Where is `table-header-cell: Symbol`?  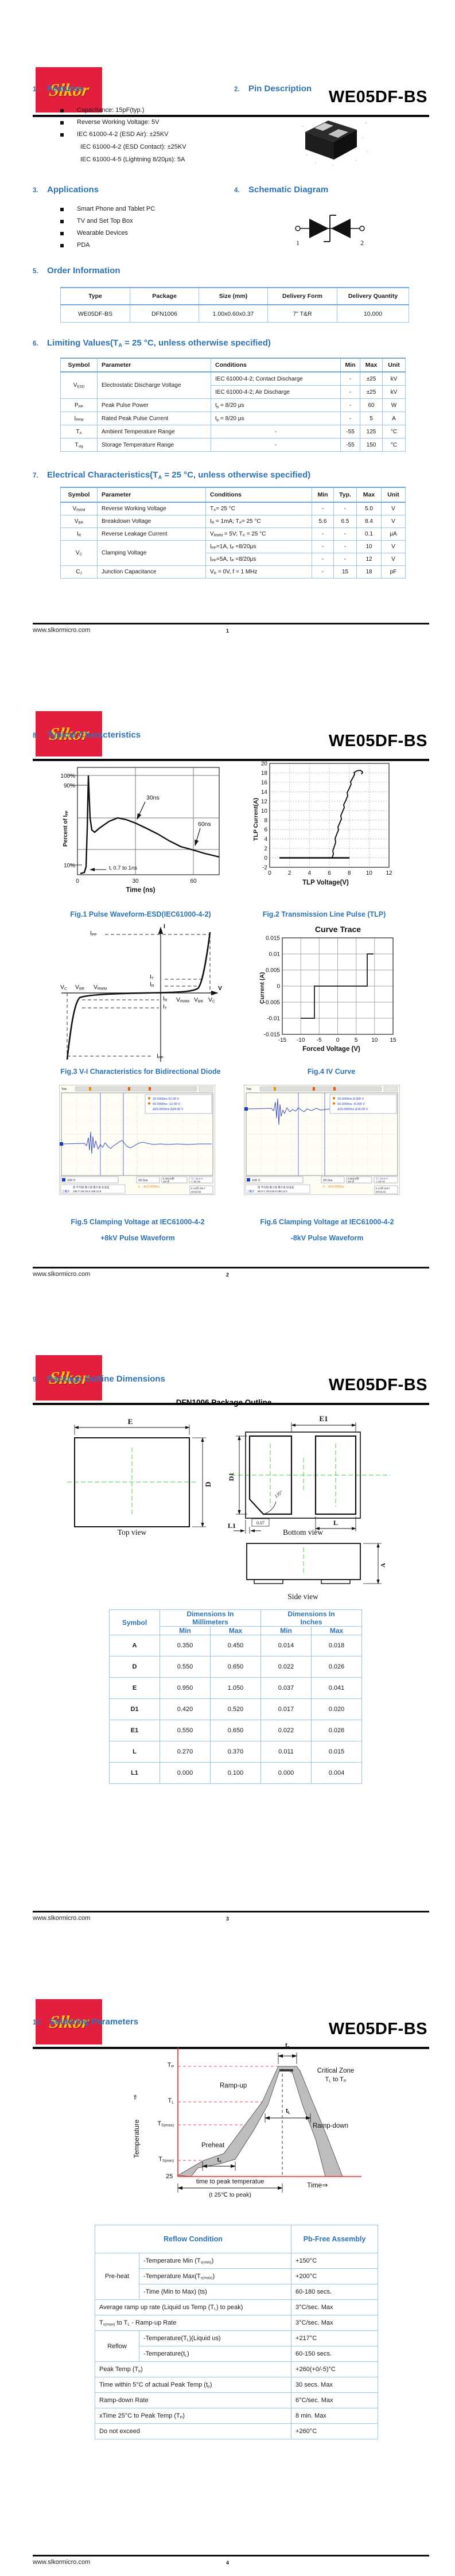 table-header-cell: Symbol is located at coordinates (79, 495).